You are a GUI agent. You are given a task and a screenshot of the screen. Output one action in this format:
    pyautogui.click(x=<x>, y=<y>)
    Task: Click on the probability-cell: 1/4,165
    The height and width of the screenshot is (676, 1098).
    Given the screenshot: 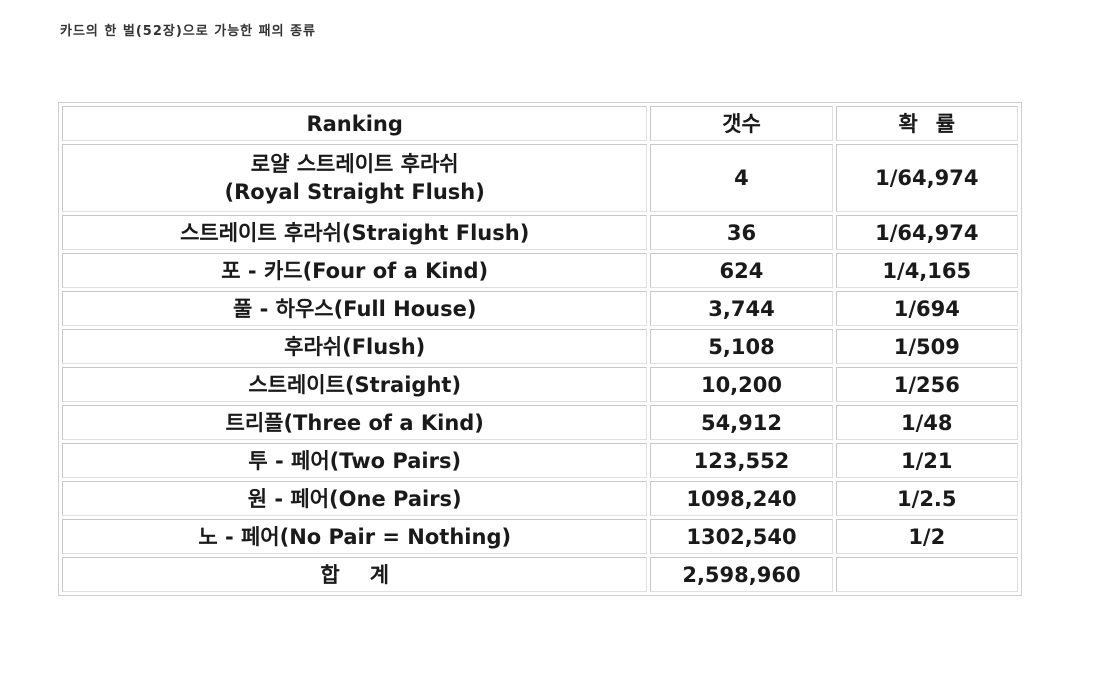 What is the action you would take?
    pyautogui.click(x=926, y=270)
    